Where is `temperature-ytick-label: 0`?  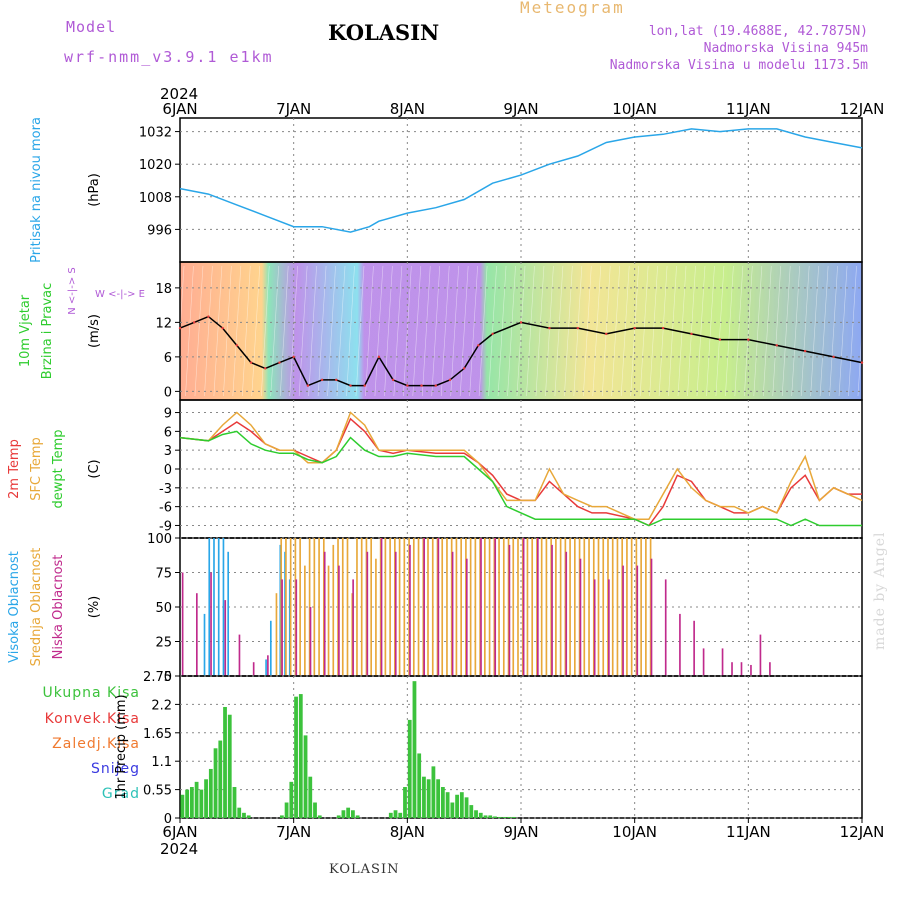 temperature-ytick-label: 0 is located at coordinates (168, 470).